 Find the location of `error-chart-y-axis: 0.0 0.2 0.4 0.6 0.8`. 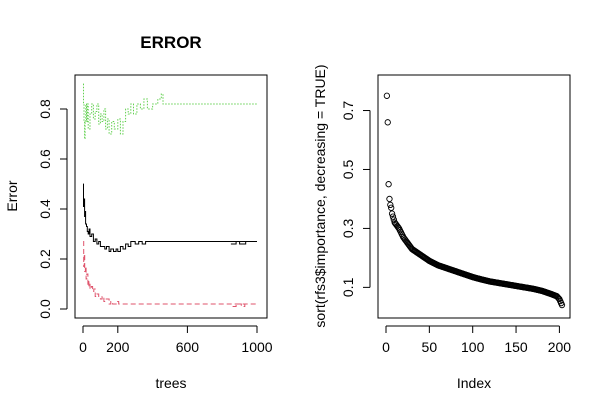

error-chart-y-axis: 0.0 0.2 0.4 0.6 0.8 is located at coordinates (52, 209).